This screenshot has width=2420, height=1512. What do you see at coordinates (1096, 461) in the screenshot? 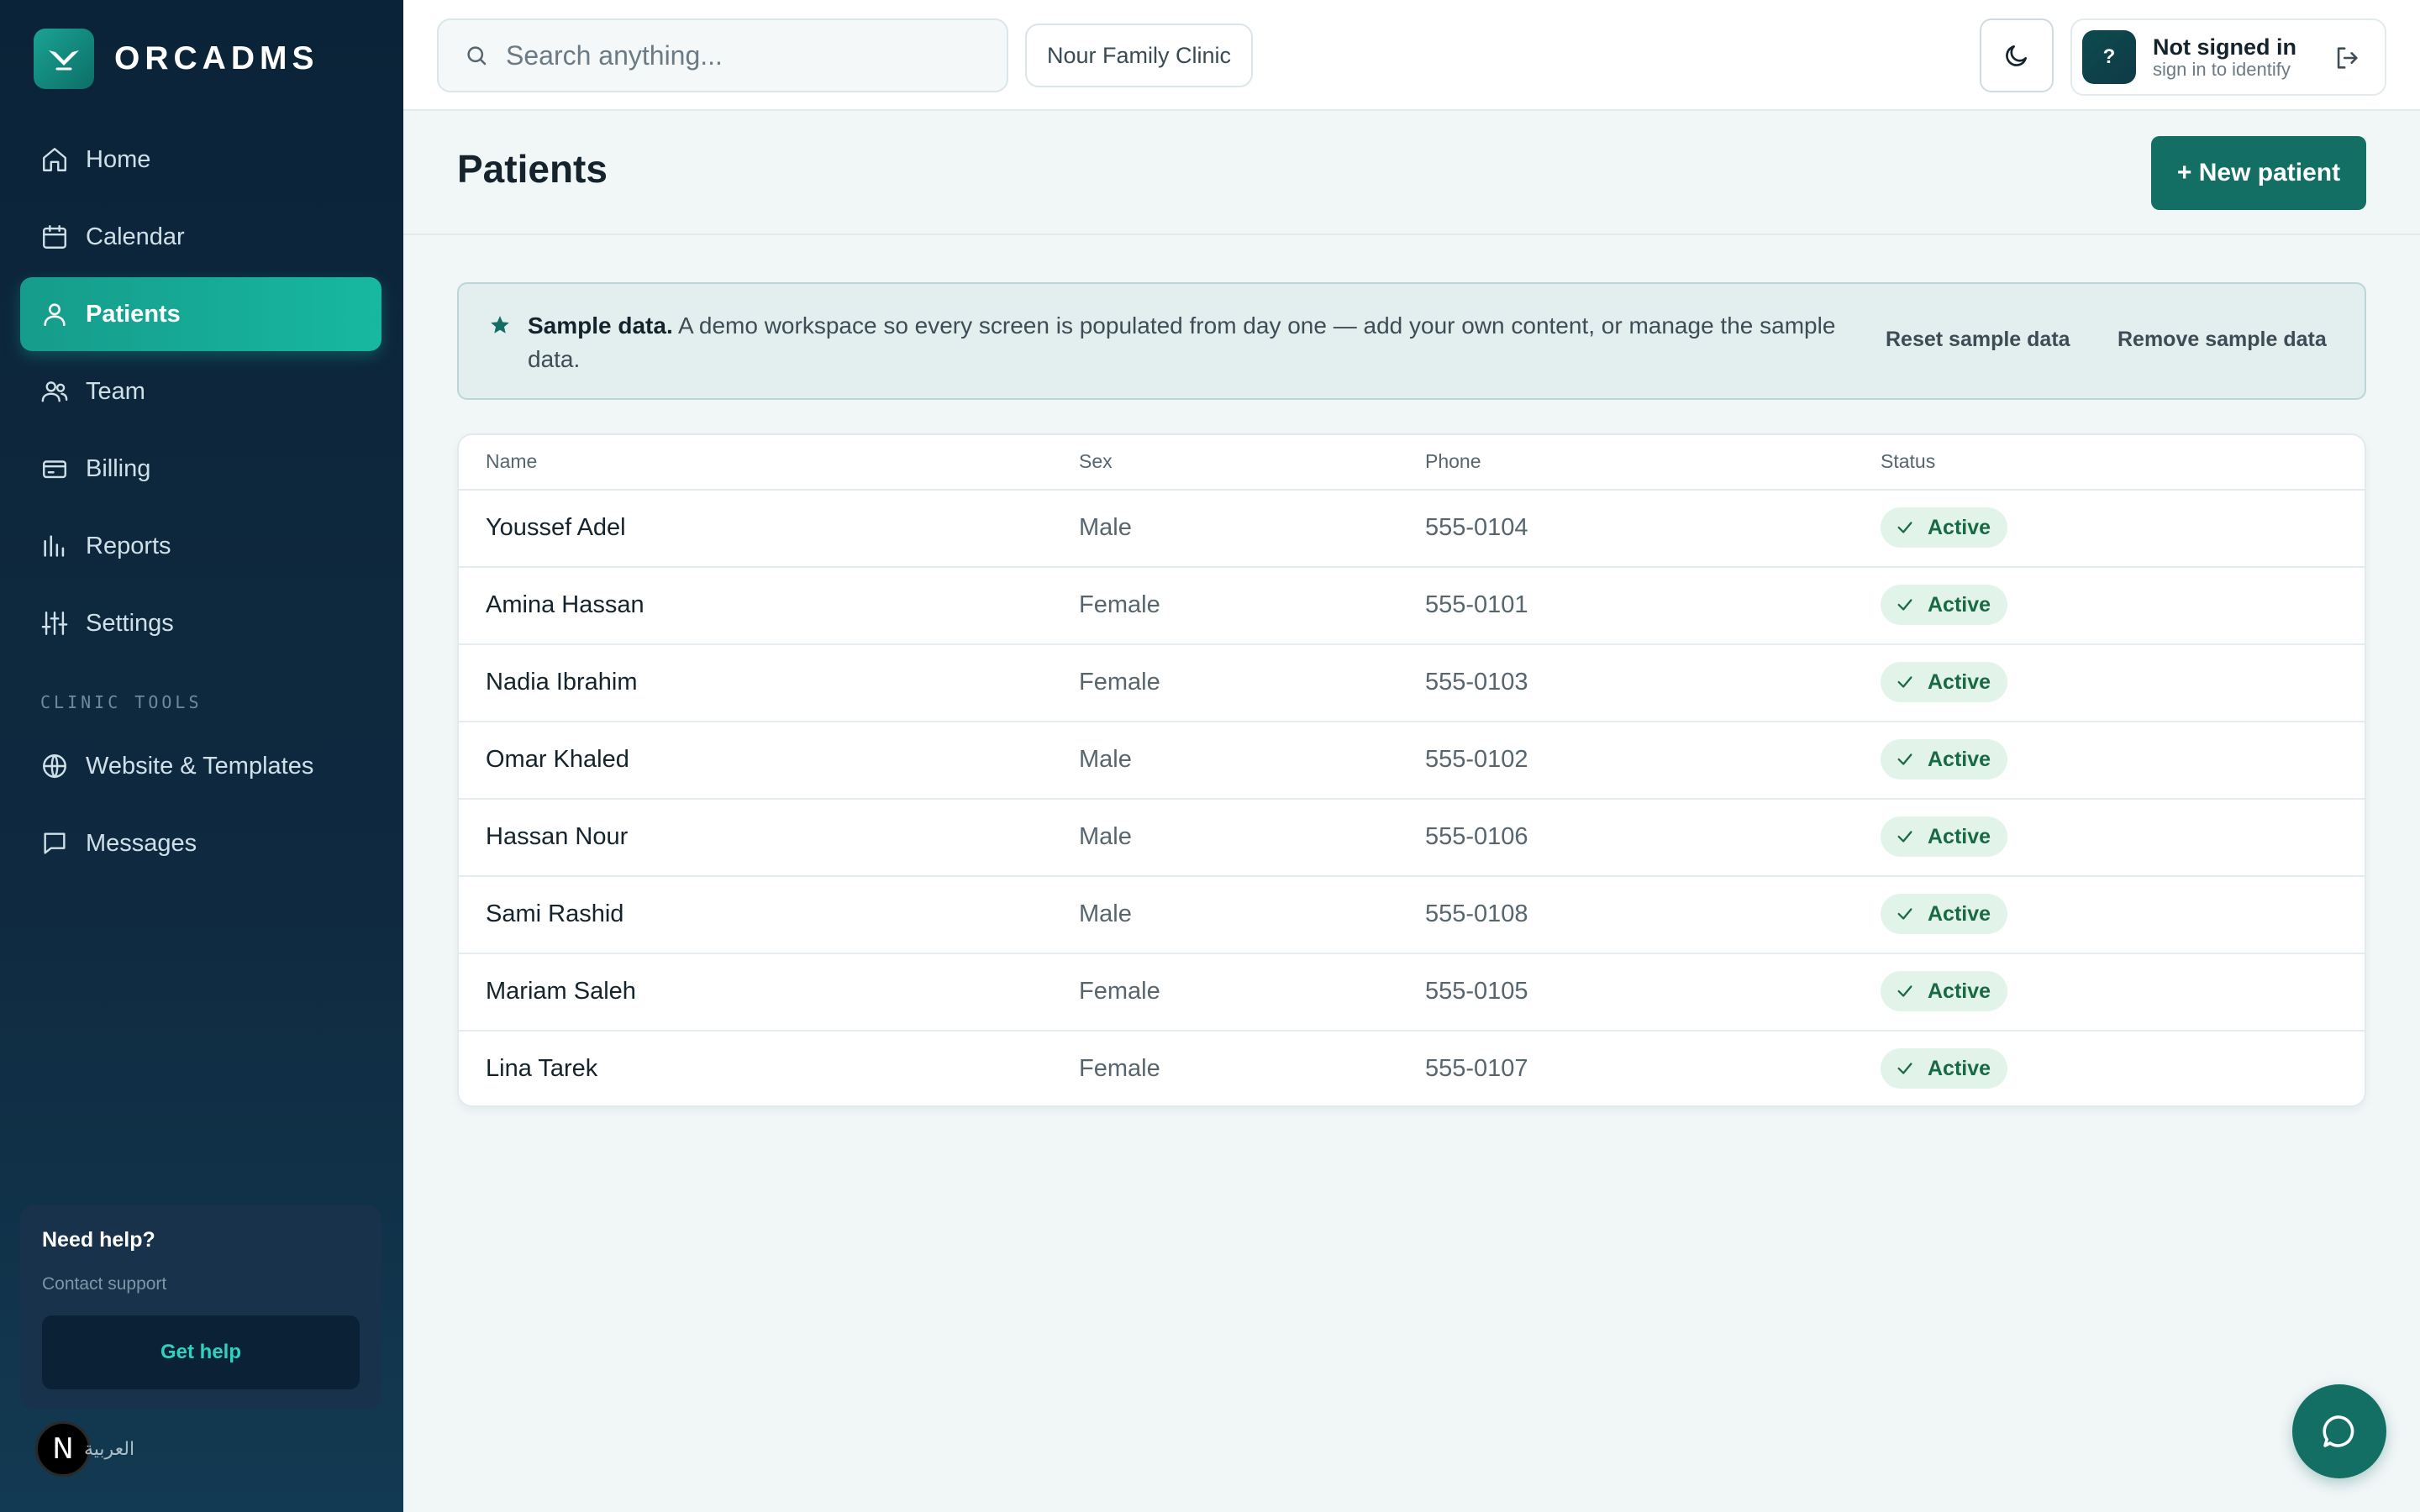
I see `column-header-sex: Sex` at bounding box center [1096, 461].